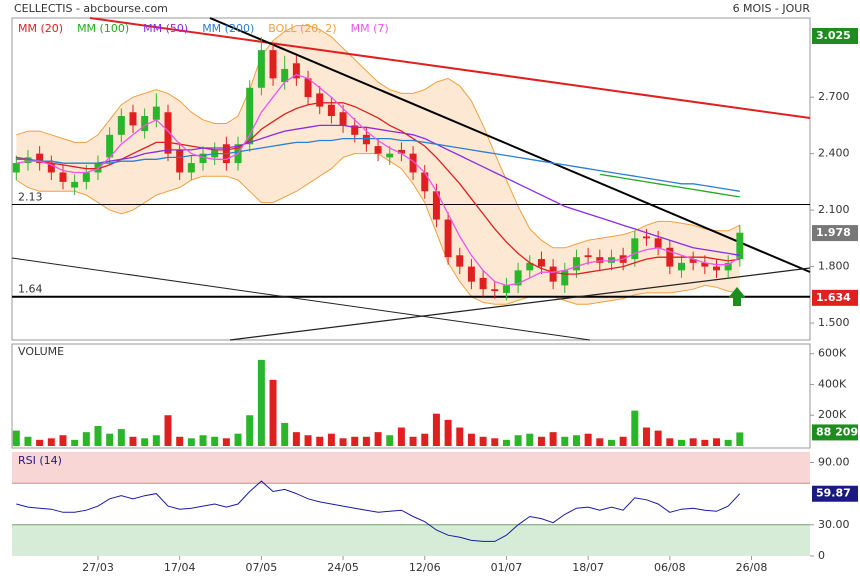 The height and width of the screenshot is (580, 860). What do you see at coordinates (821, 555) in the screenshot?
I see `y-tick-label: 0` at bounding box center [821, 555].